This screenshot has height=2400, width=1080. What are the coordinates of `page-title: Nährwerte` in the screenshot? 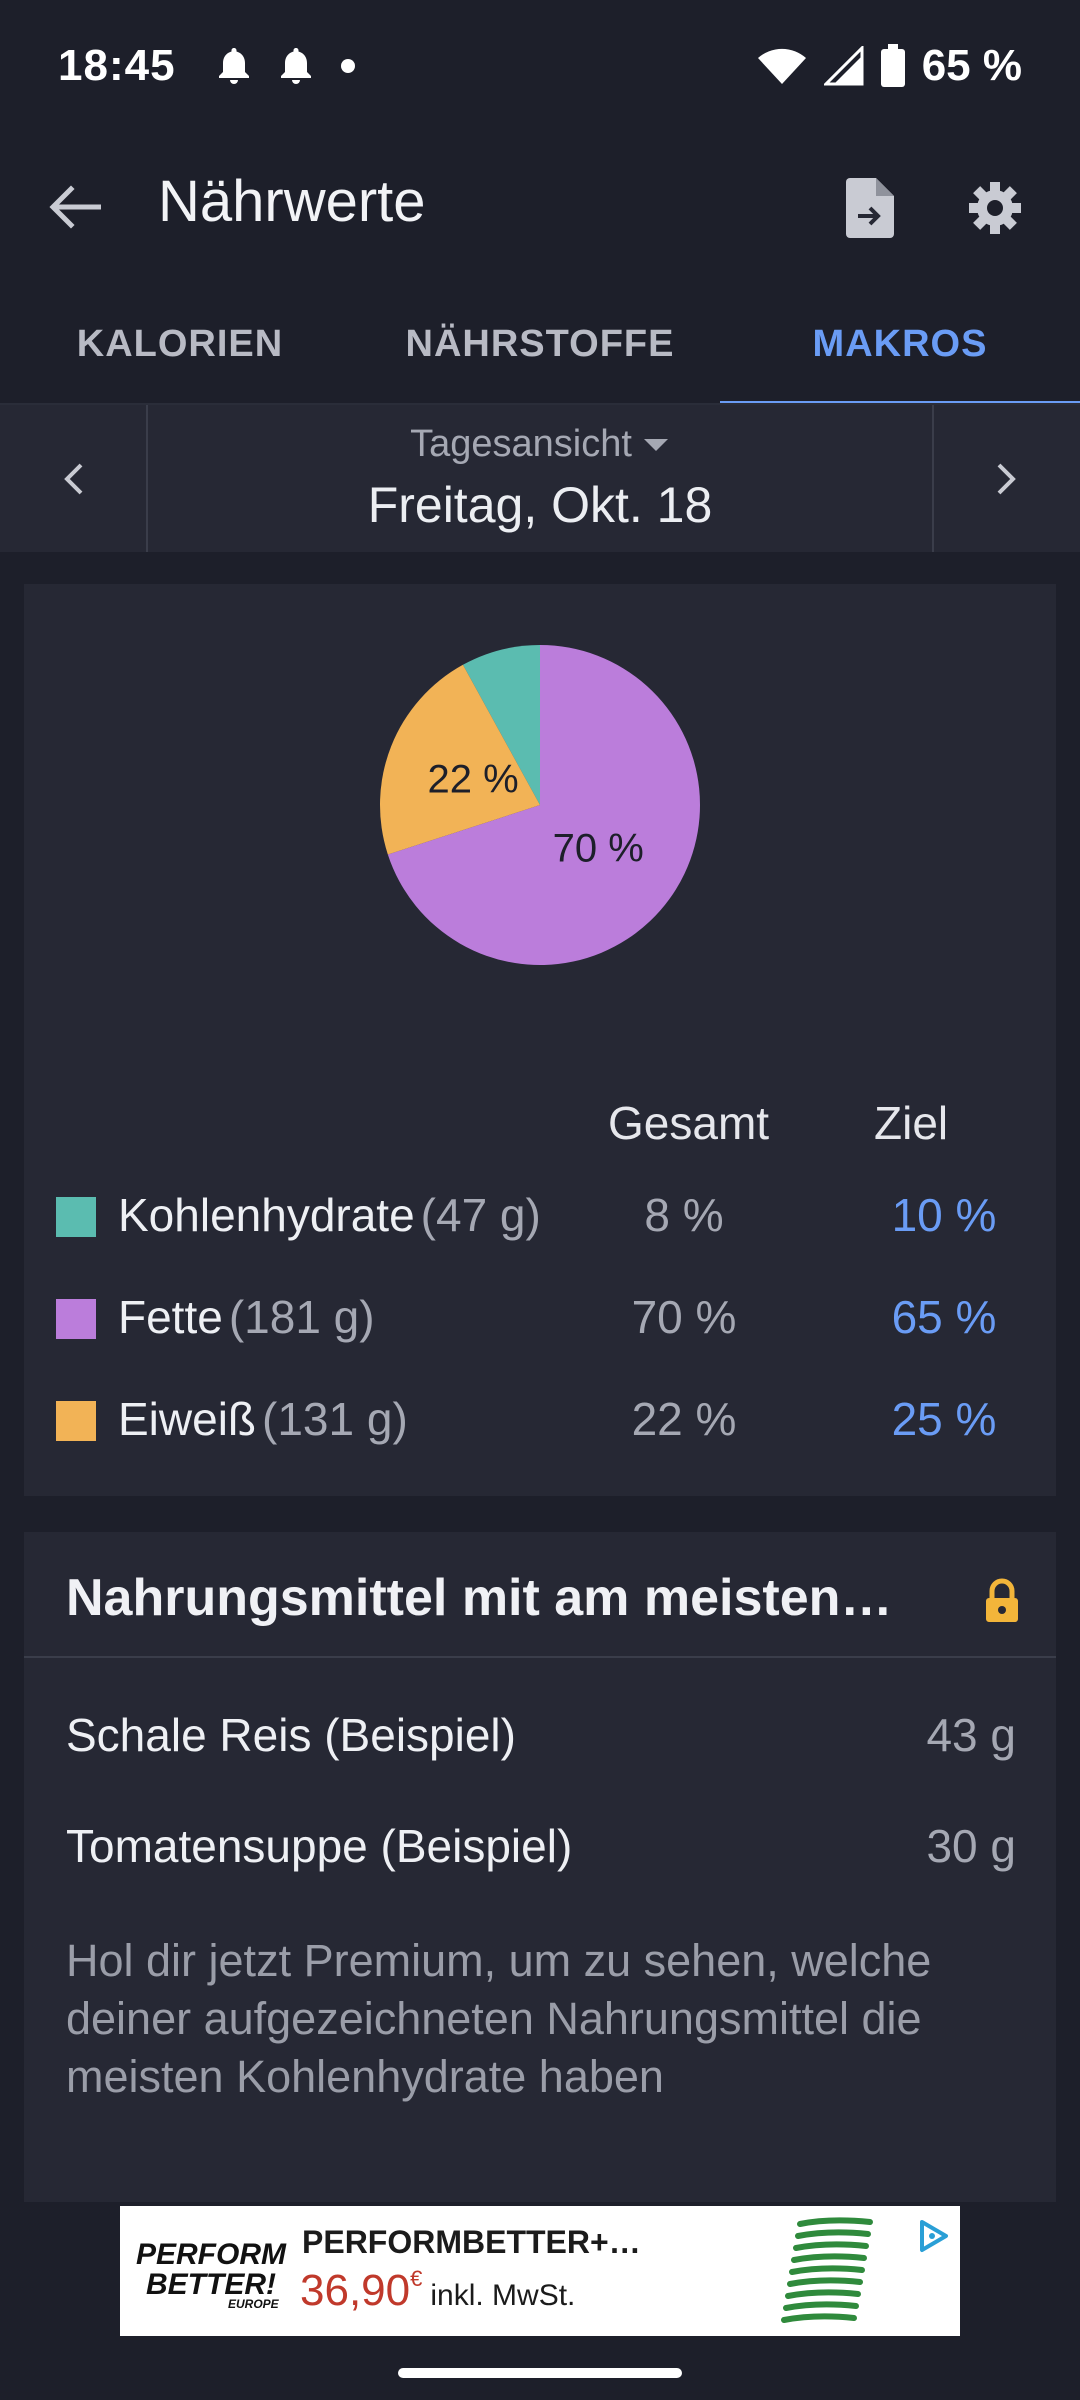 It's located at (292, 201).